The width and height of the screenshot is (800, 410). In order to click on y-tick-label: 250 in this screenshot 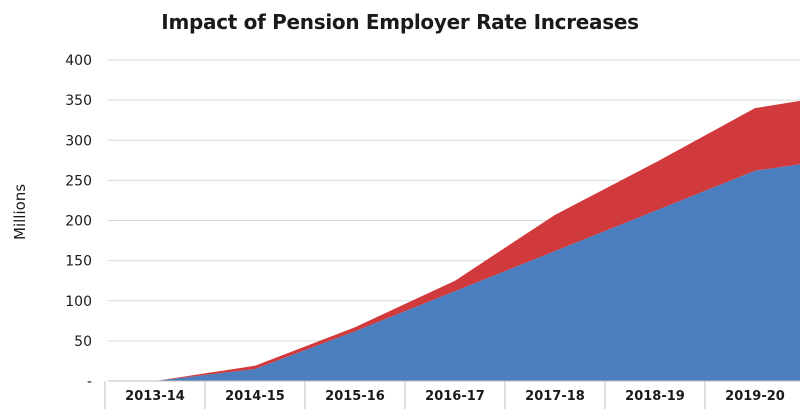, I will do `click(78, 181)`.